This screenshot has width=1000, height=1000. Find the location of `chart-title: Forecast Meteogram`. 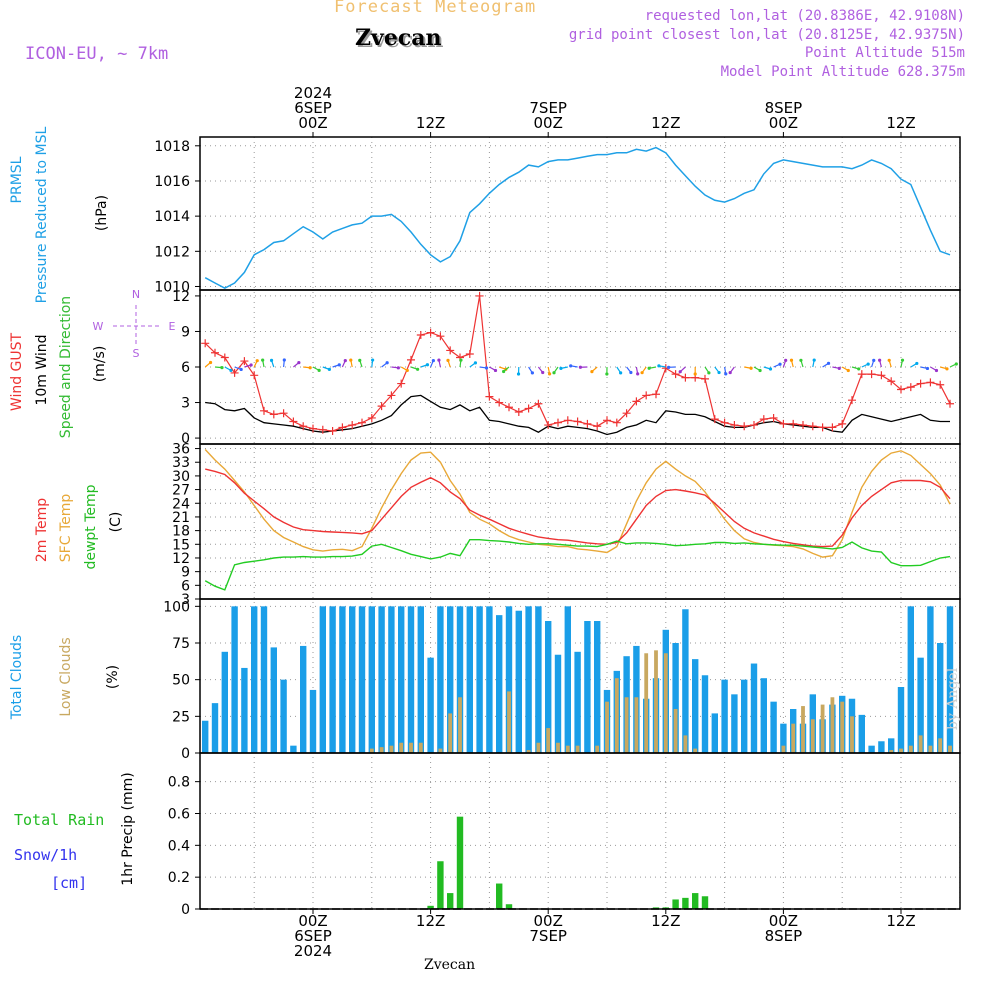

chart-title: Forecast Meteogram is located at coordinates (435, 8).